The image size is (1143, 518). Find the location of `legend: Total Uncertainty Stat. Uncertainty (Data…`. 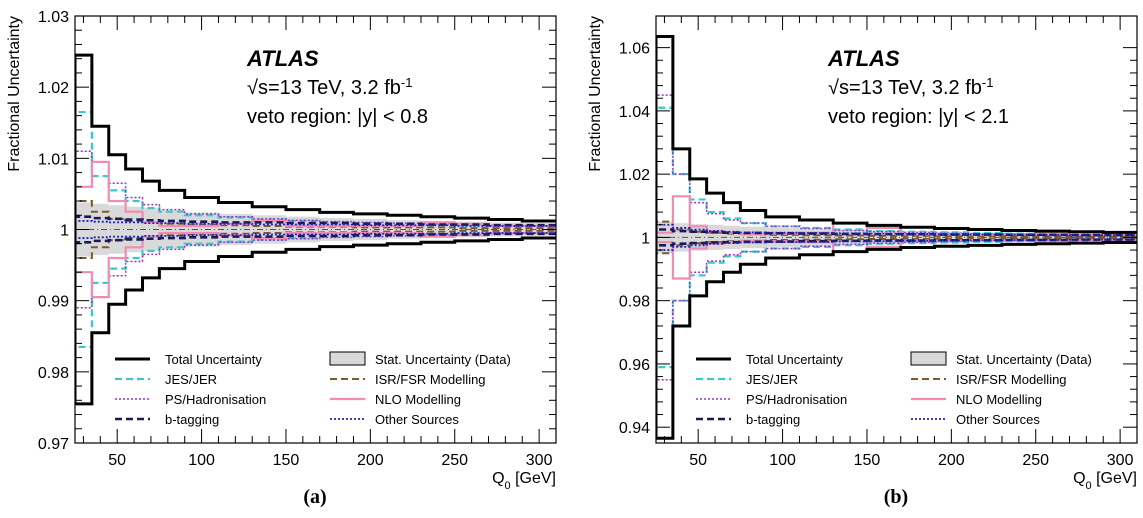

legend: Total Uncertainty Stat. Uncertainty (Data… is located at coordinates (894, 389).